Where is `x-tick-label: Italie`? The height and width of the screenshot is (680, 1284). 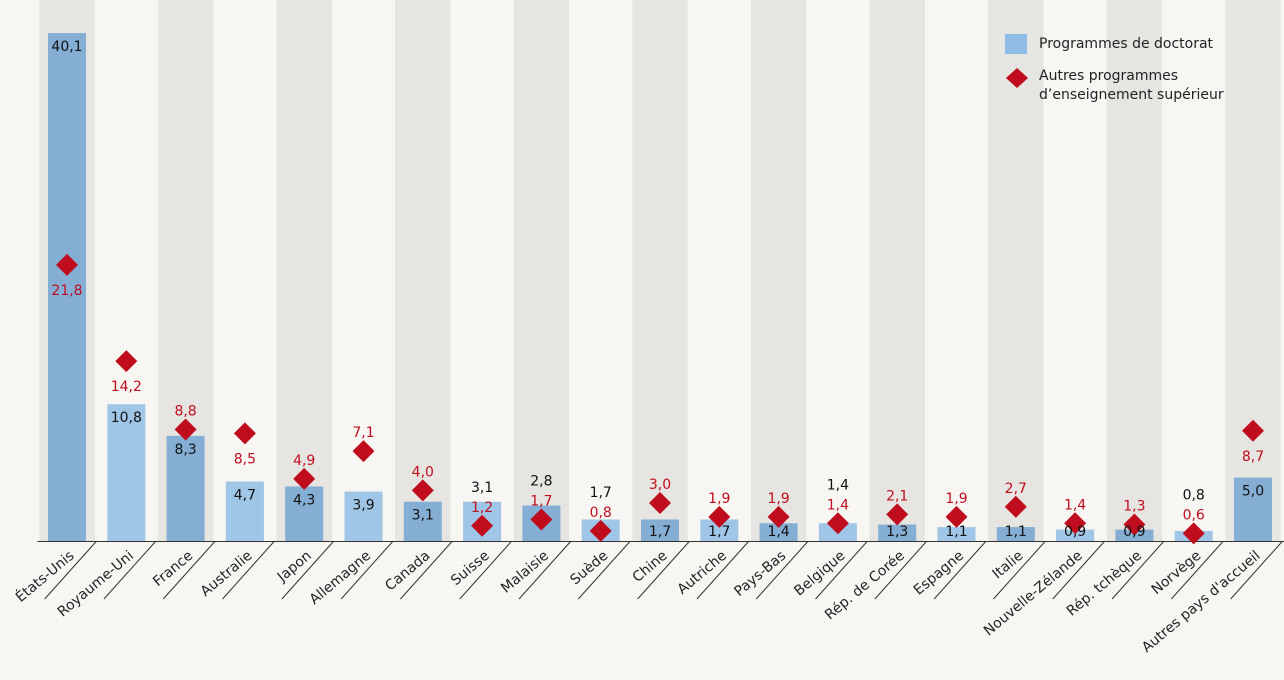 x-tick-label: Italie is located at coordinates (1008, 565).